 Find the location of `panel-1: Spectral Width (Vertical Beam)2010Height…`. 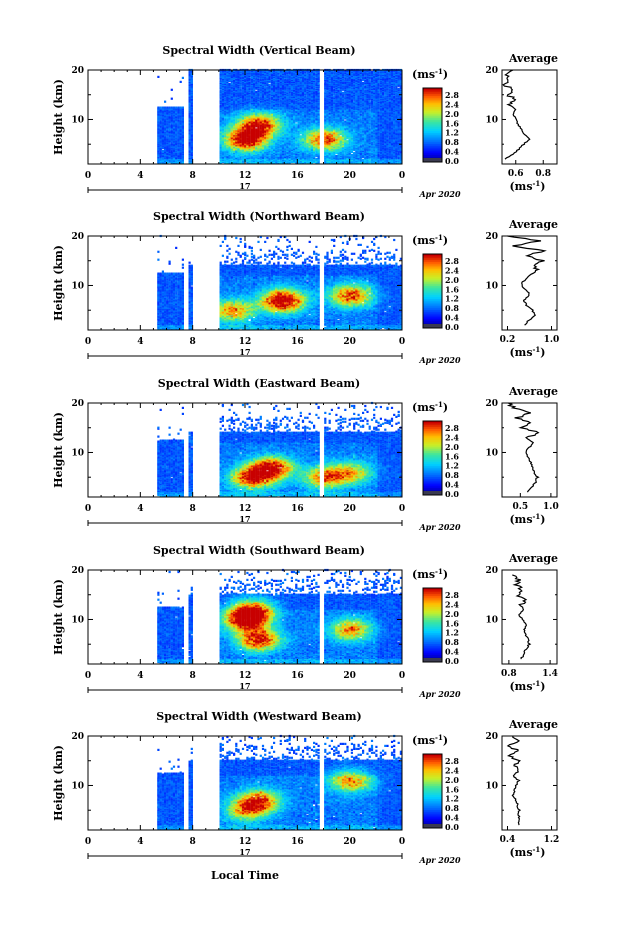

panel-1: Spectral Width (Vertical Beam)2010Height… is located at coordinates (305, 121).